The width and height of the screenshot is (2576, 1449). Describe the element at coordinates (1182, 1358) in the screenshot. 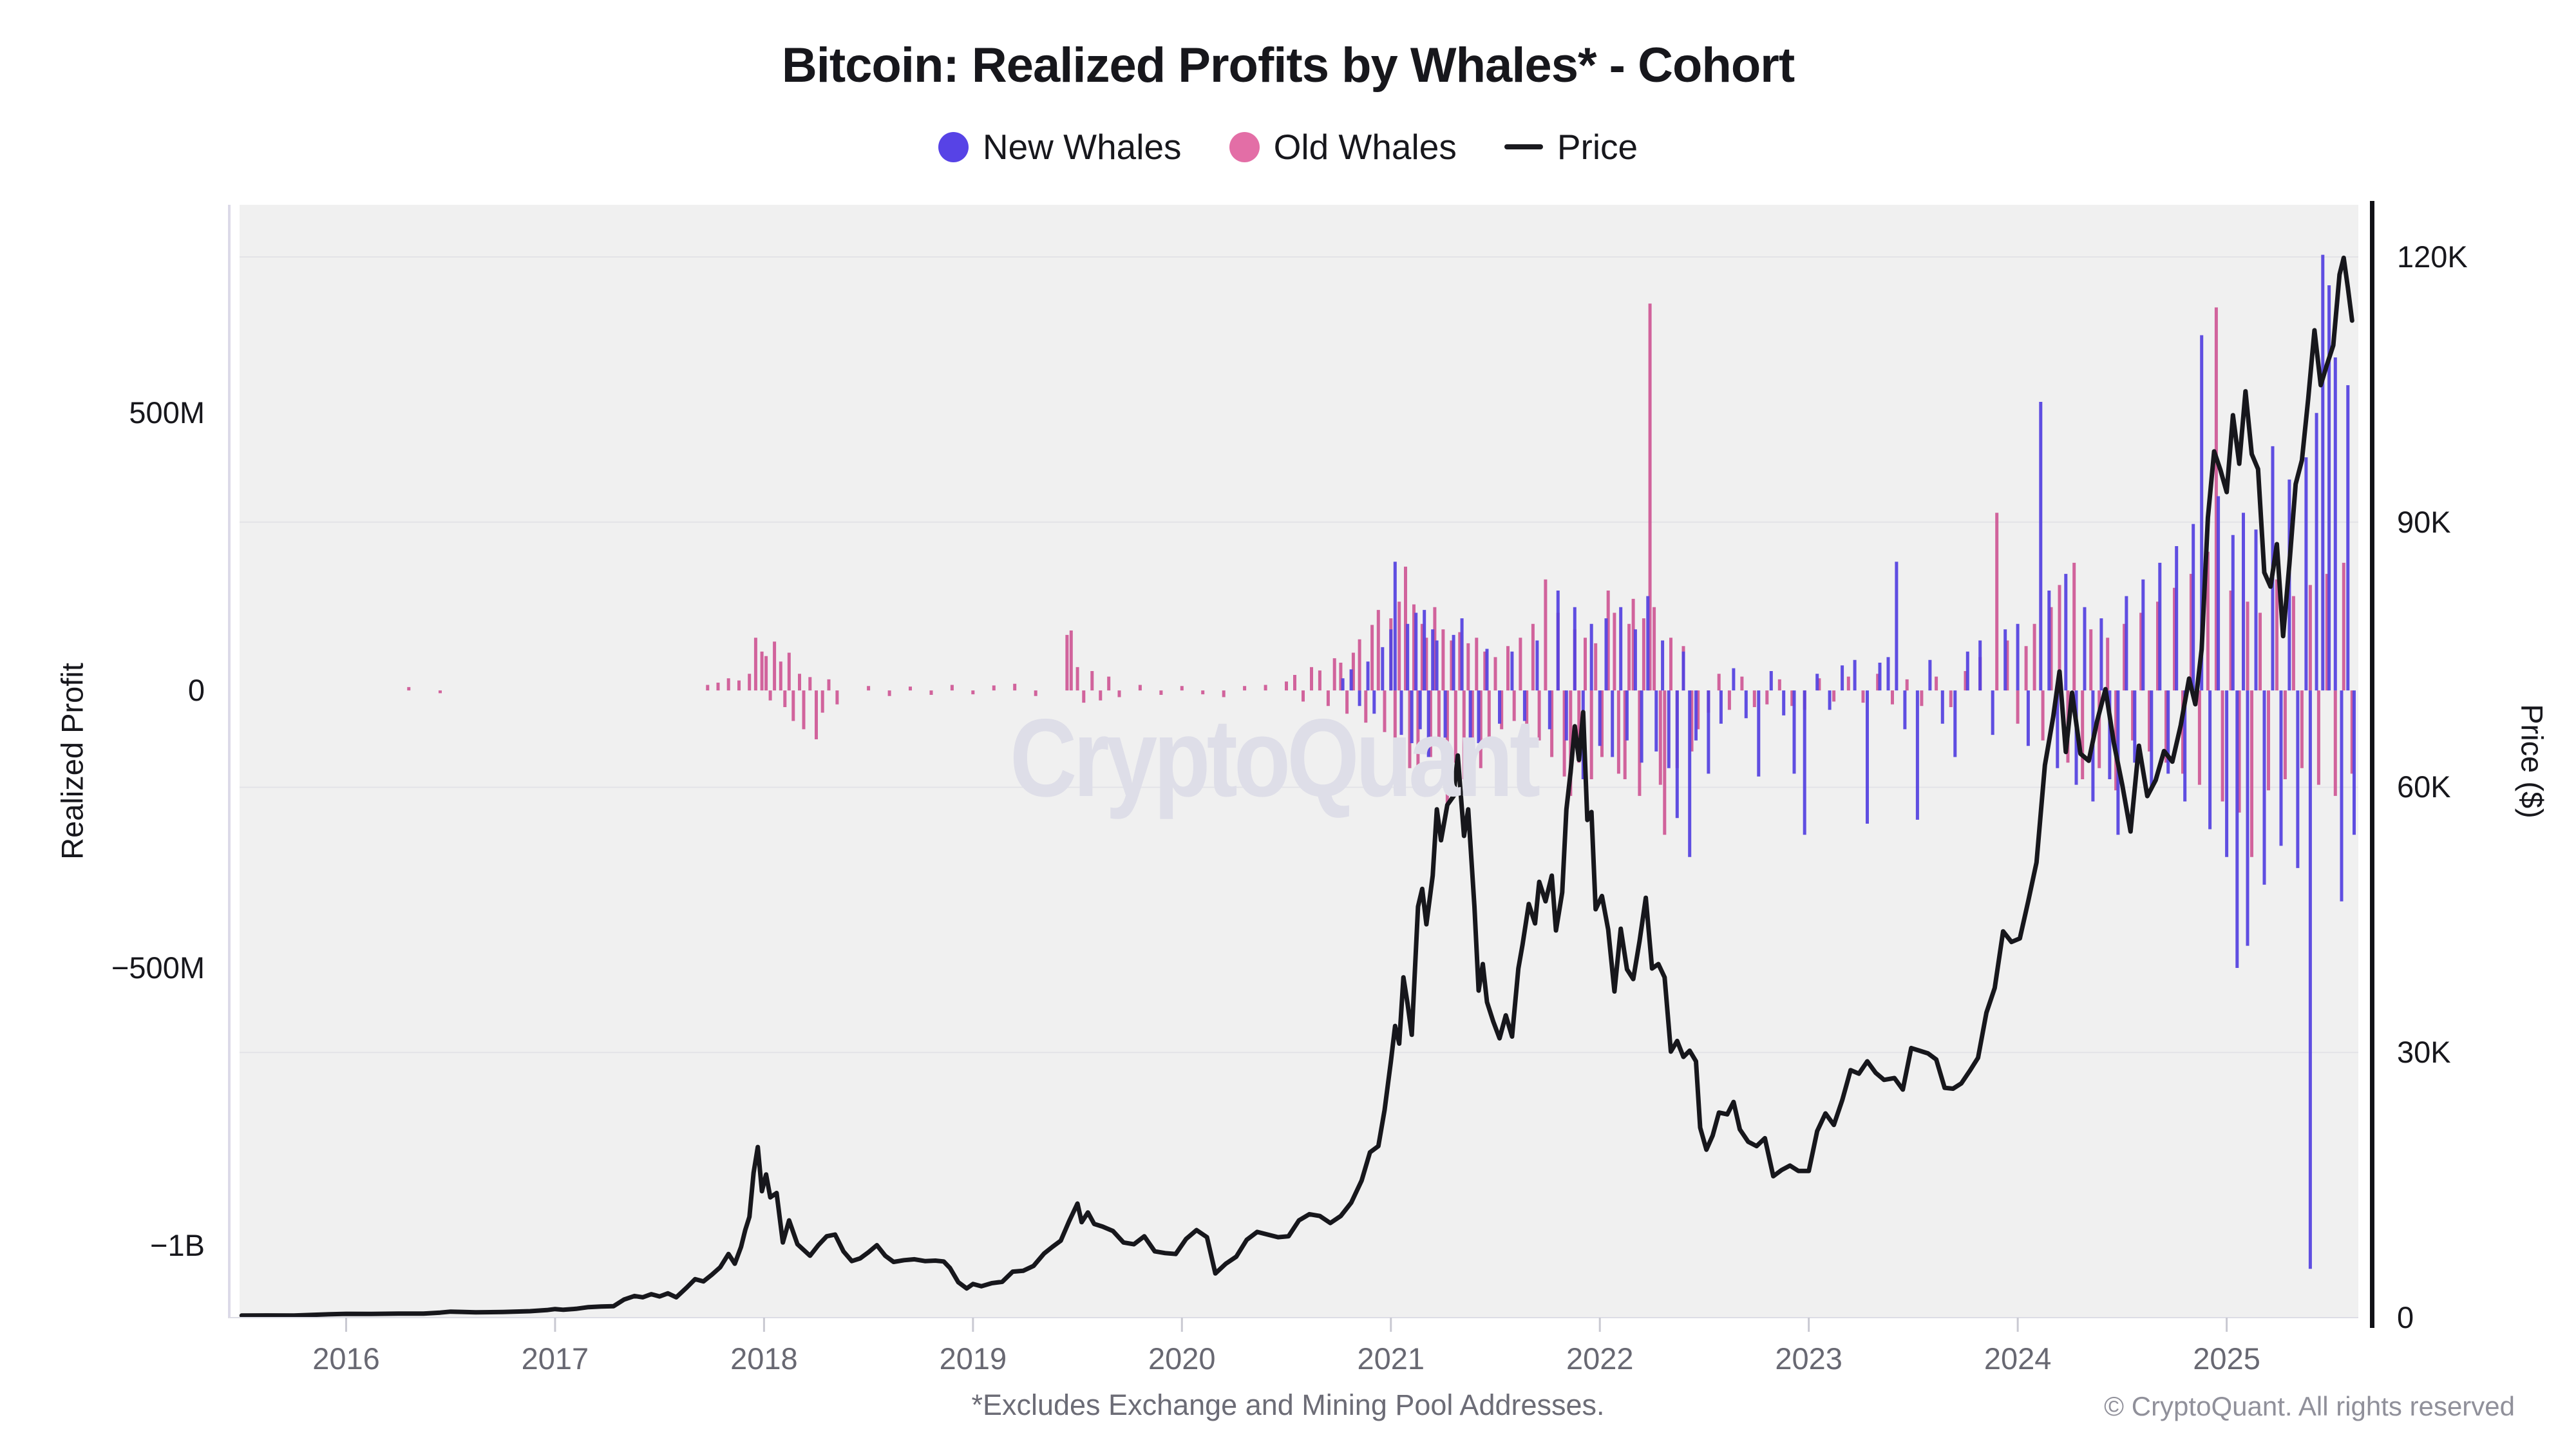

I see `x-axis-tick-label: 2020` at that location.